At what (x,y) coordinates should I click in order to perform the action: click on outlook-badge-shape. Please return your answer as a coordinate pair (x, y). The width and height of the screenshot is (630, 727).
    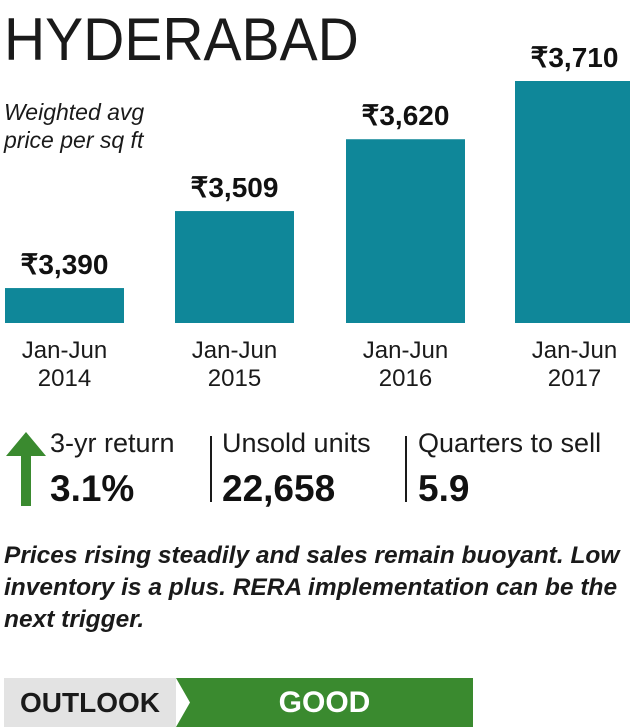
    Looking at the image, I should click on (324, 702).